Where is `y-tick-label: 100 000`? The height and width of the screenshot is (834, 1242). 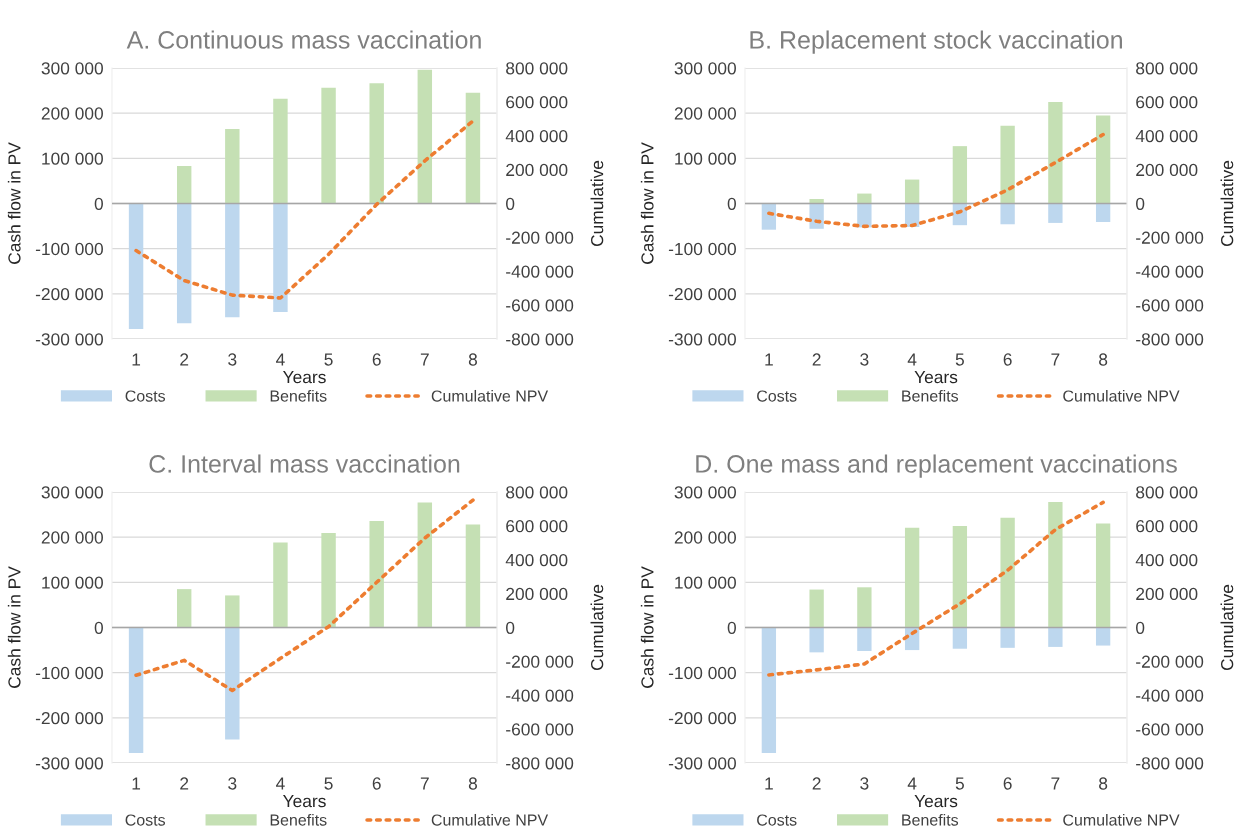
y-tick-label: 100 000 is located at coordinates (72, 582).